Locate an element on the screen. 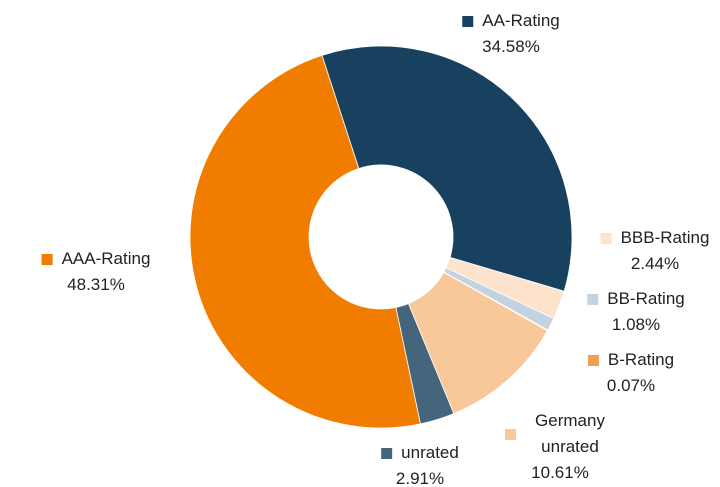 The height and width of the screenshot is (487, 720). legend-entry: AAA-Rating is located at coordinates (96, 259).